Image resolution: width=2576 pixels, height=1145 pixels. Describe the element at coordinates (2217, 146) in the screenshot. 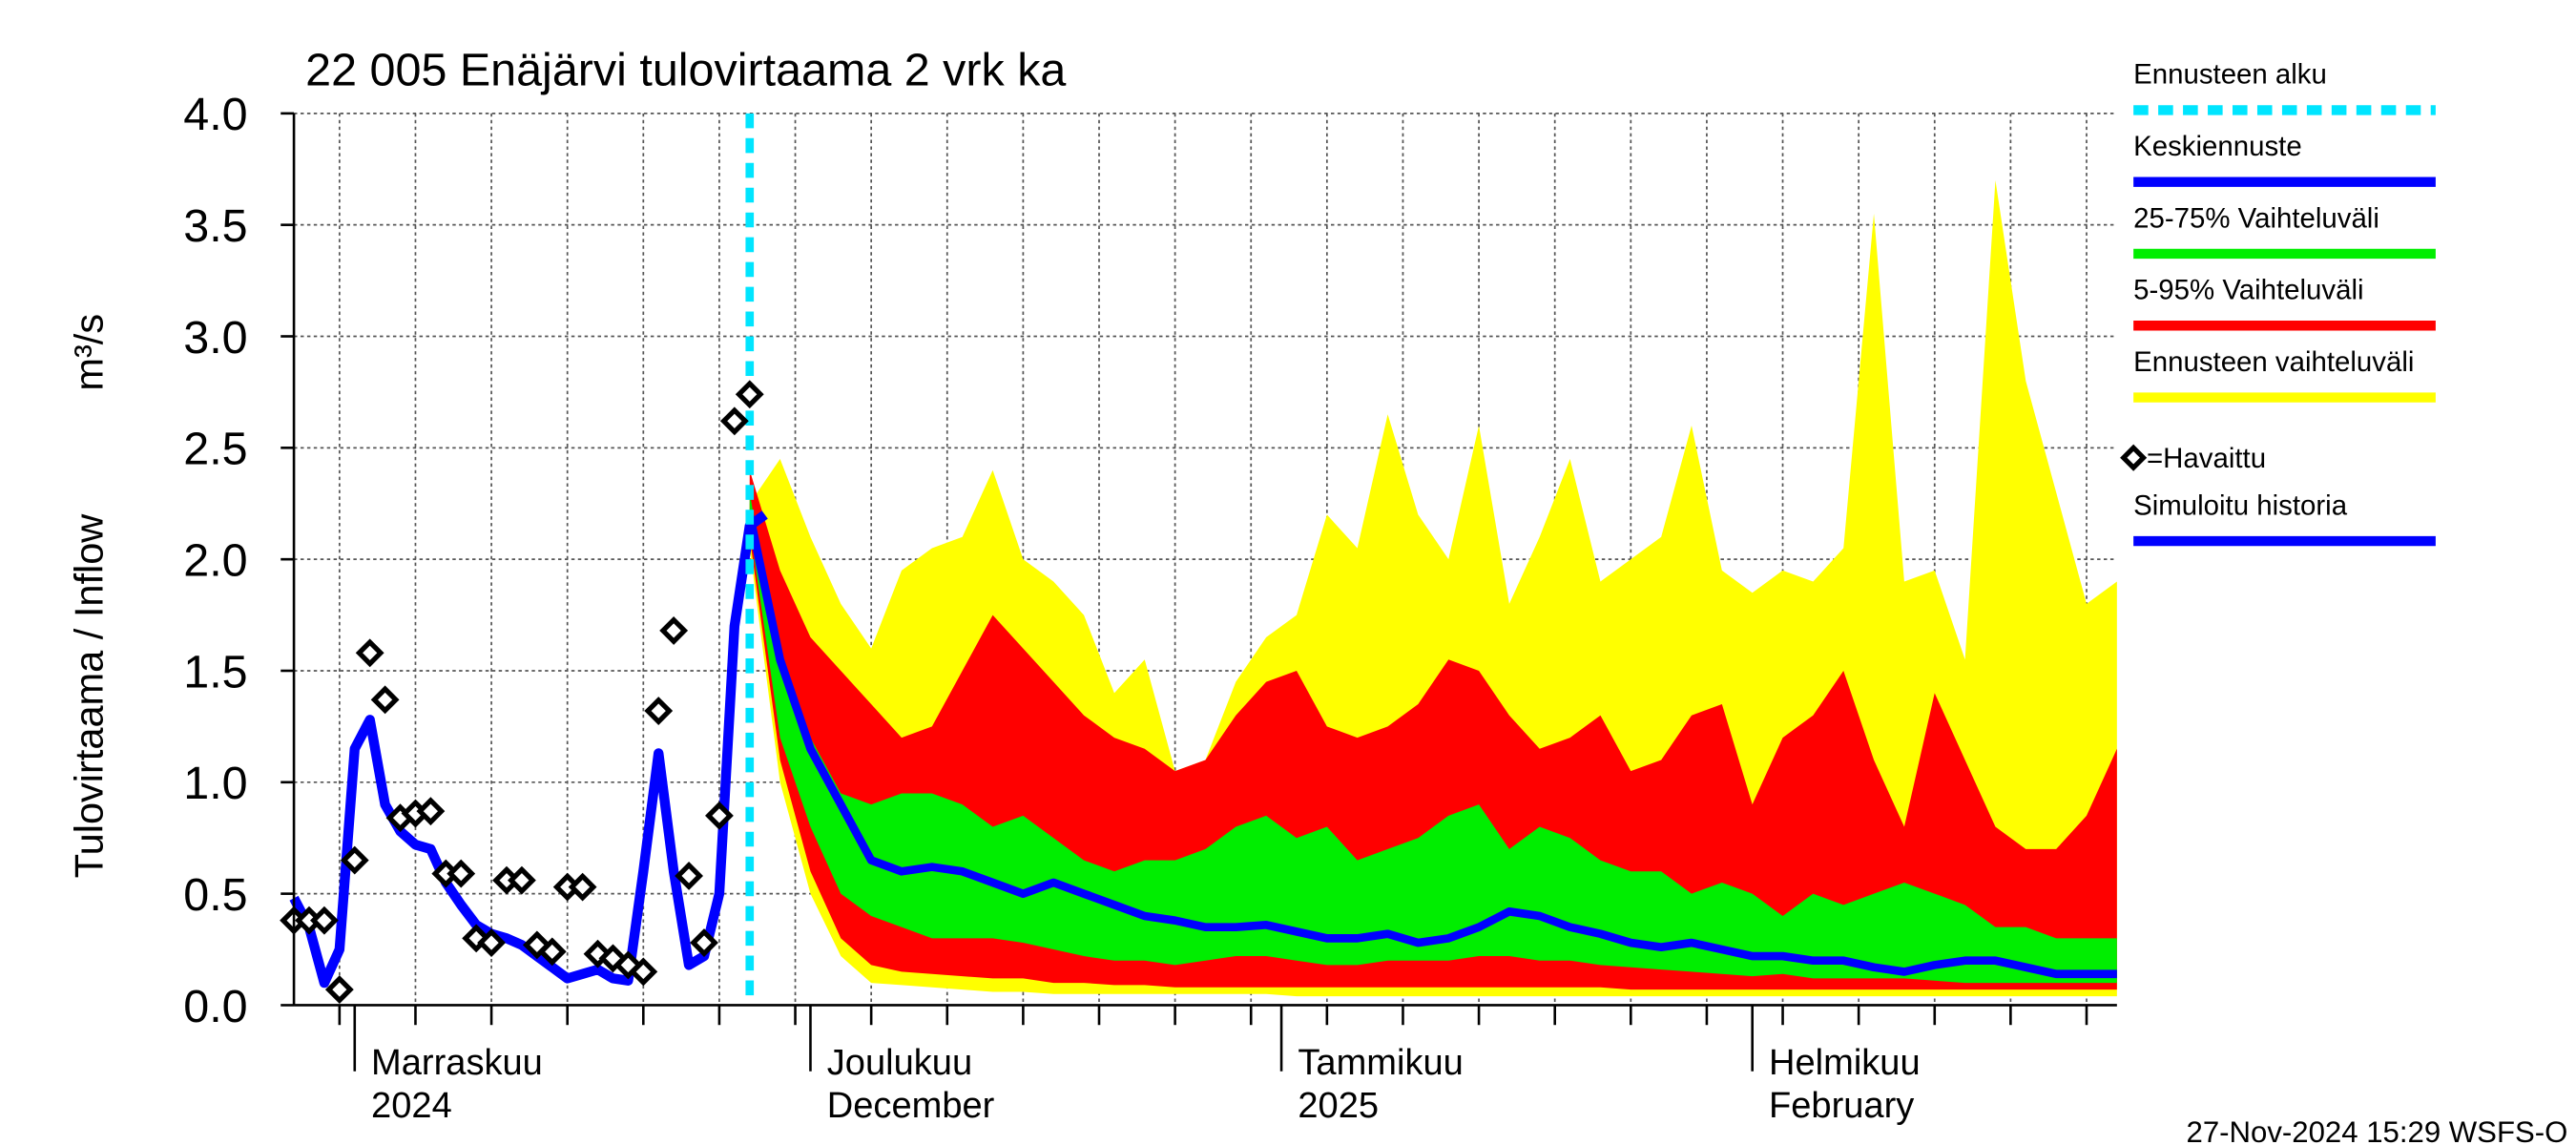

I see `legend-label: Keskiennuste` at that location.